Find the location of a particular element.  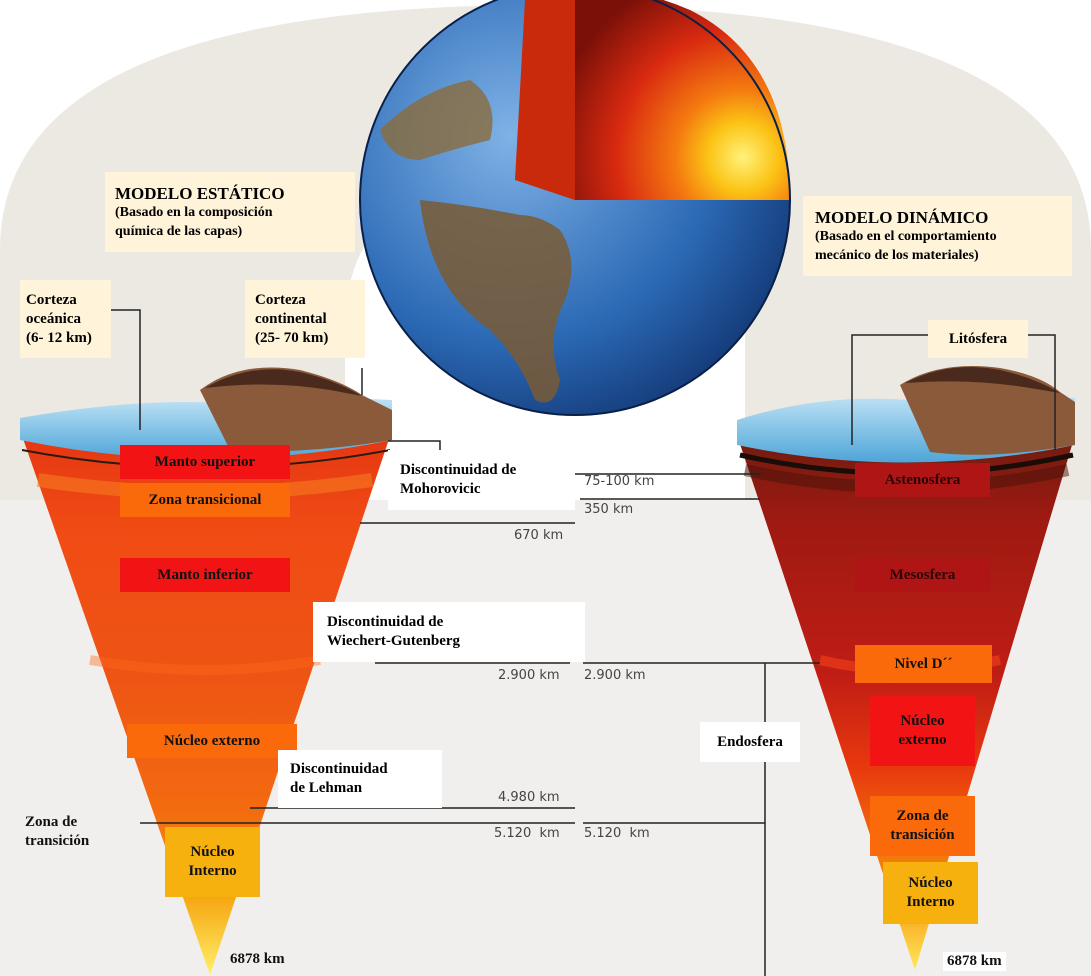

mohorovicic-line-1: Discontinuidad de is located at coordinates (458, 470).